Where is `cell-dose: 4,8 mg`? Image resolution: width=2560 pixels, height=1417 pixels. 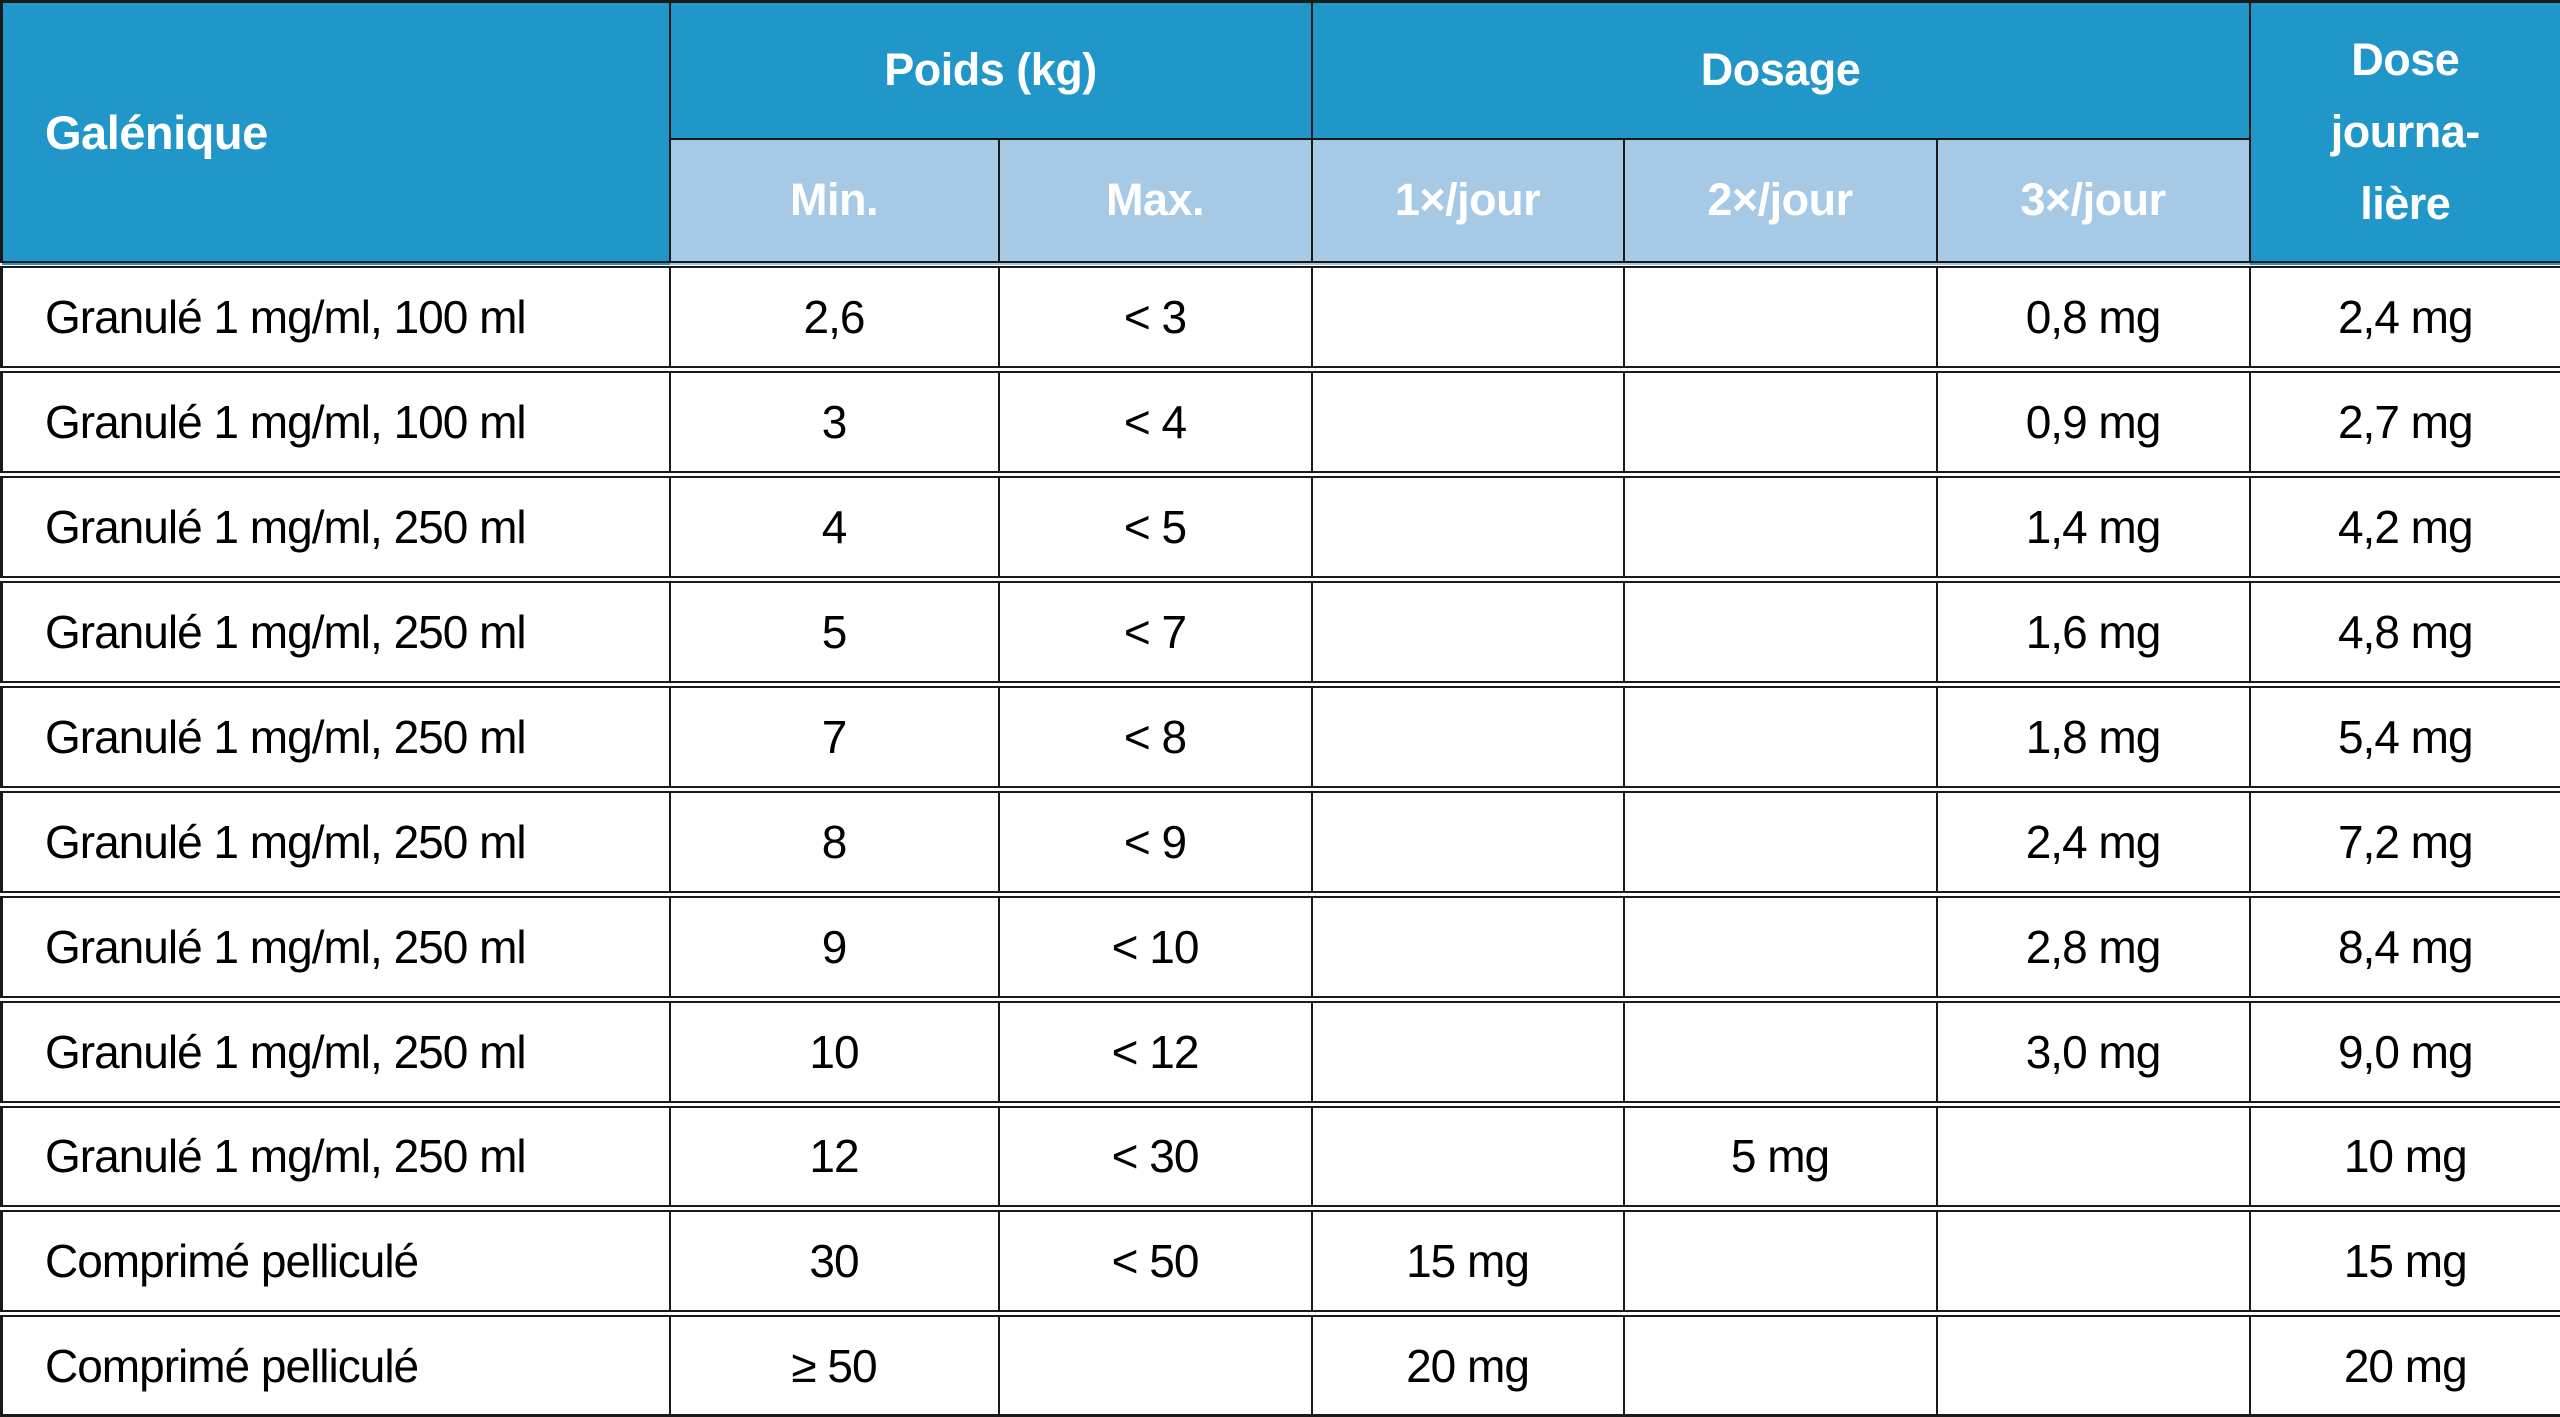
cell-dose: 4,8 mg is located at coordinates (2404, 632).